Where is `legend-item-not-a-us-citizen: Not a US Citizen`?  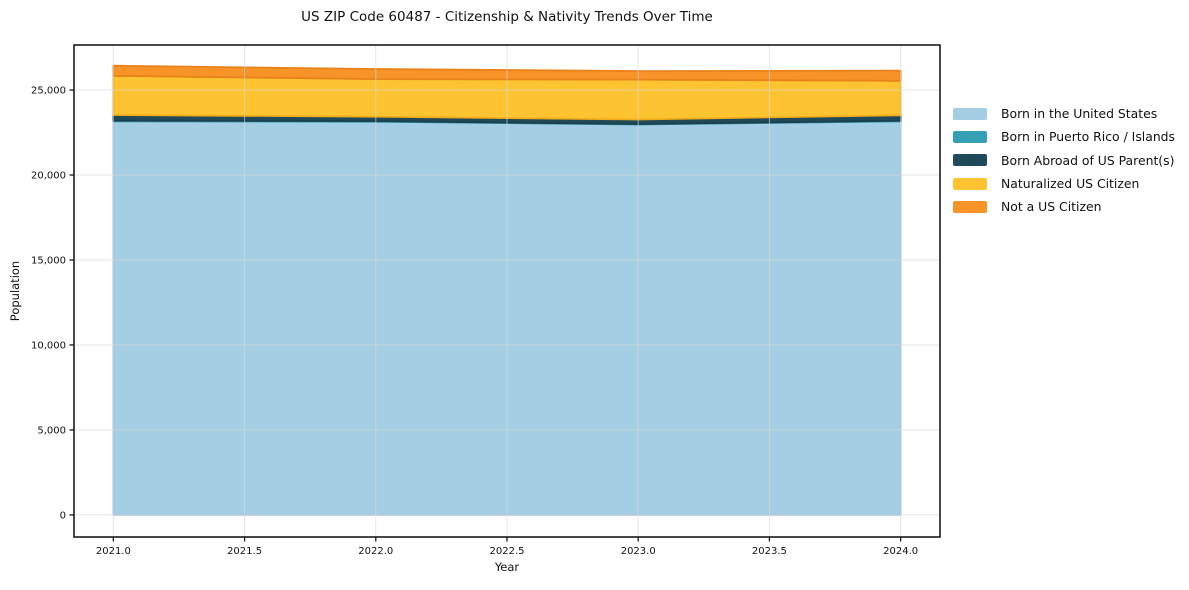
legend-item-not-a-us-citizen: Not a US Citizen is located at coordinates (1064, 206).